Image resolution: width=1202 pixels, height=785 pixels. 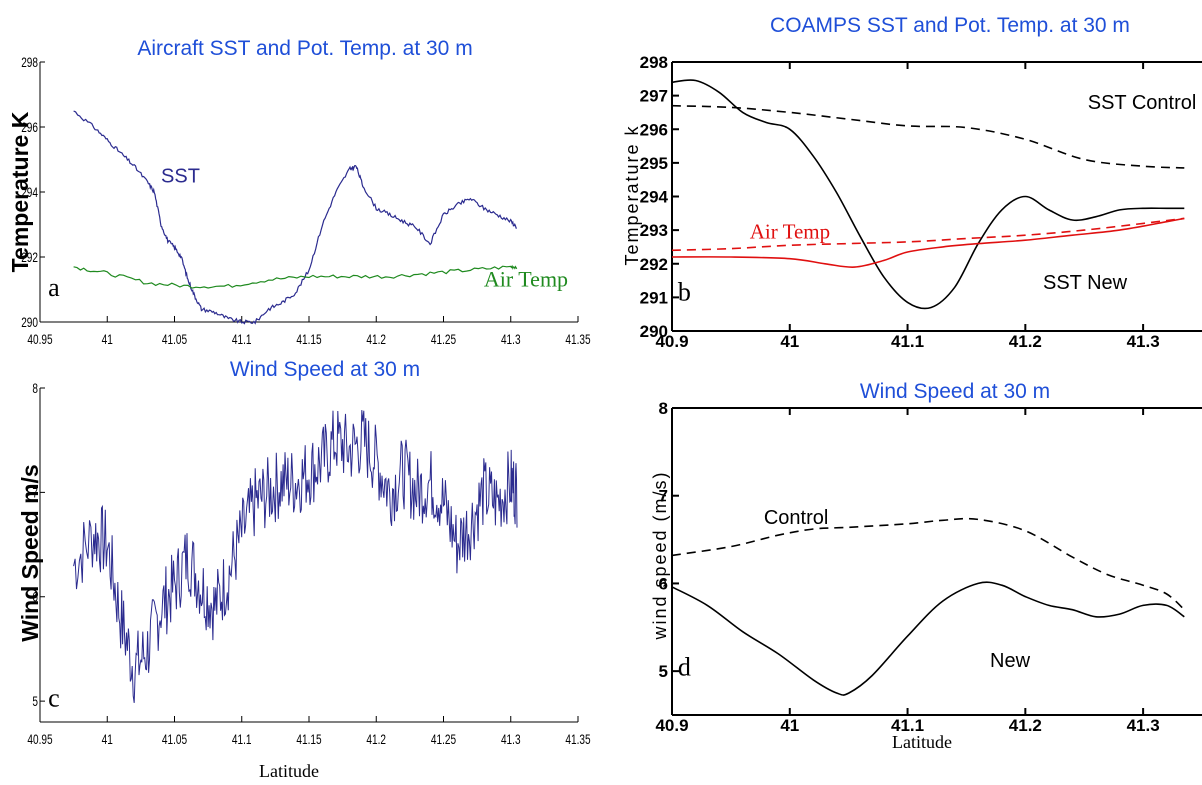 What do you see at coordinates (654, 264) in the screenshot?
I see `y-tick-label-b: 292` at bounding box center [654, 264].